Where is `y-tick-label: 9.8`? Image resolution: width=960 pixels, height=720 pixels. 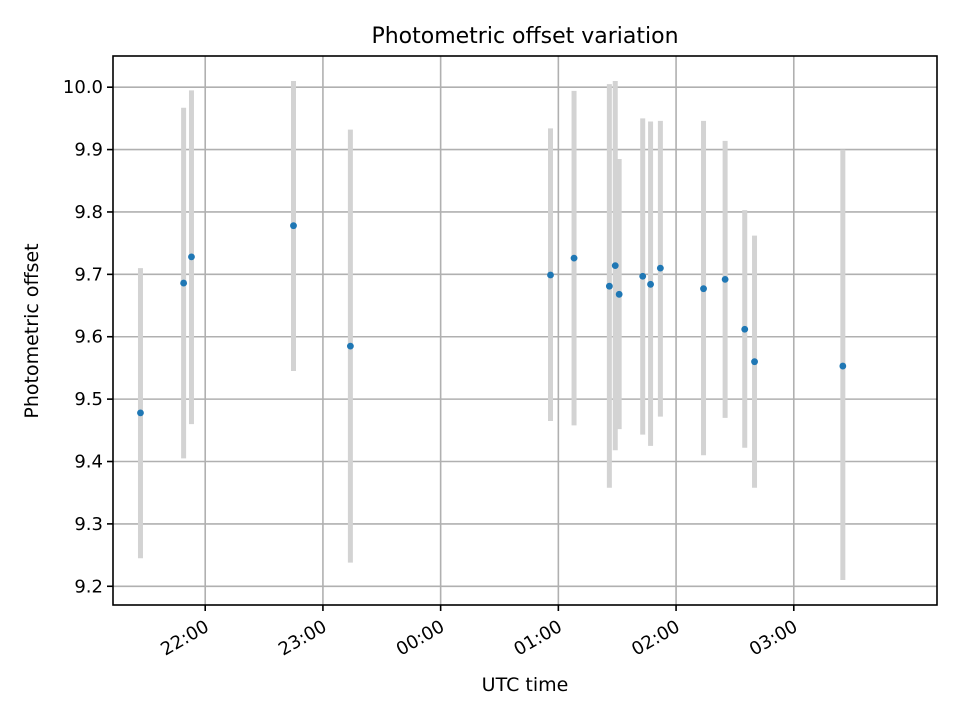
y-tick-label: 9.8 is located at coordinates (88, 212).